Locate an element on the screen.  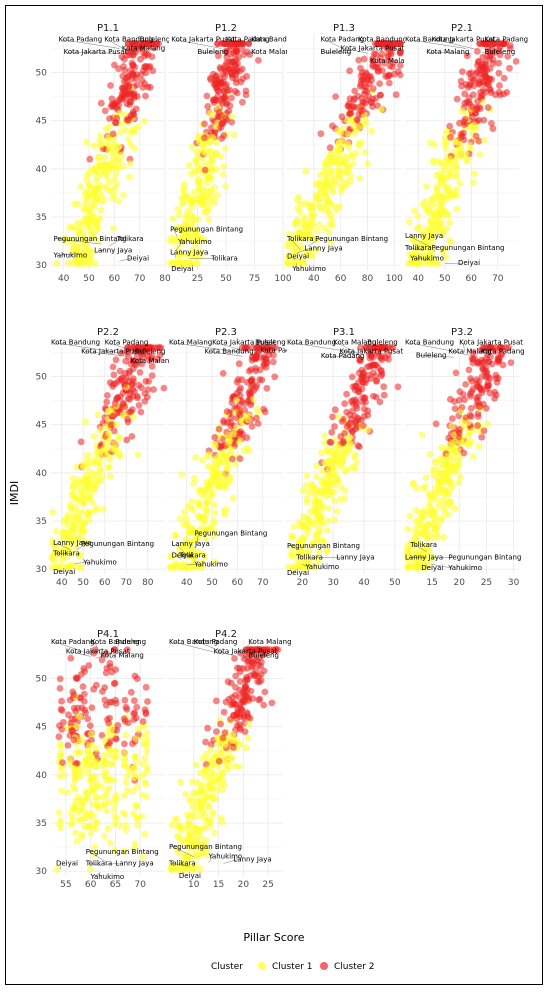
y-tick-label: 40 is located at coordinates (42, 170).